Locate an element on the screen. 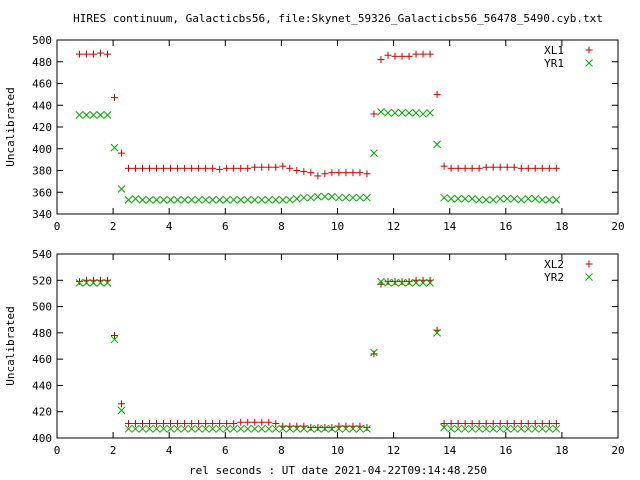  x-tick-label: 2 is located at coordinates (113, 226).